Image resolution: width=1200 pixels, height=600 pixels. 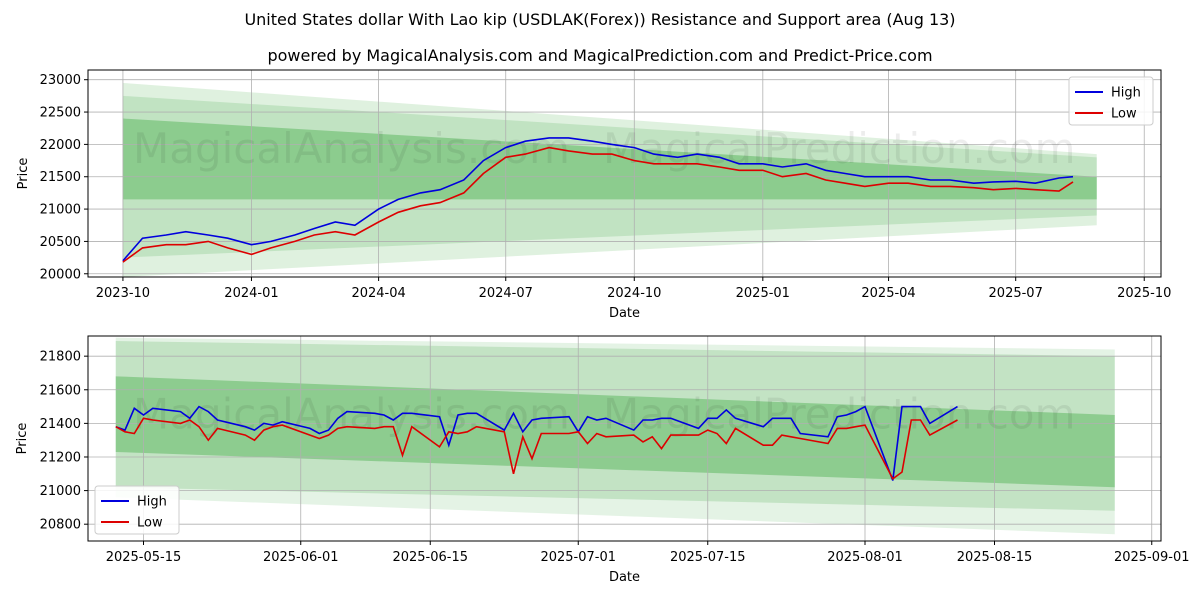 What do you see at coordinates (60, 525) in the screenshot?
I see `y-tick-label: 20800` at bounding box center [60, 525].